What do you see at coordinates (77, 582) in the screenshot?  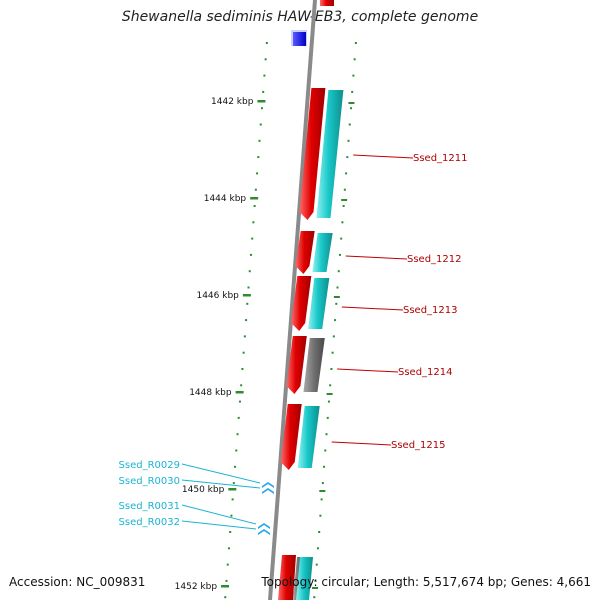 I see `accession-text: Accession: NC_009831` at bounding box center [77, 582].